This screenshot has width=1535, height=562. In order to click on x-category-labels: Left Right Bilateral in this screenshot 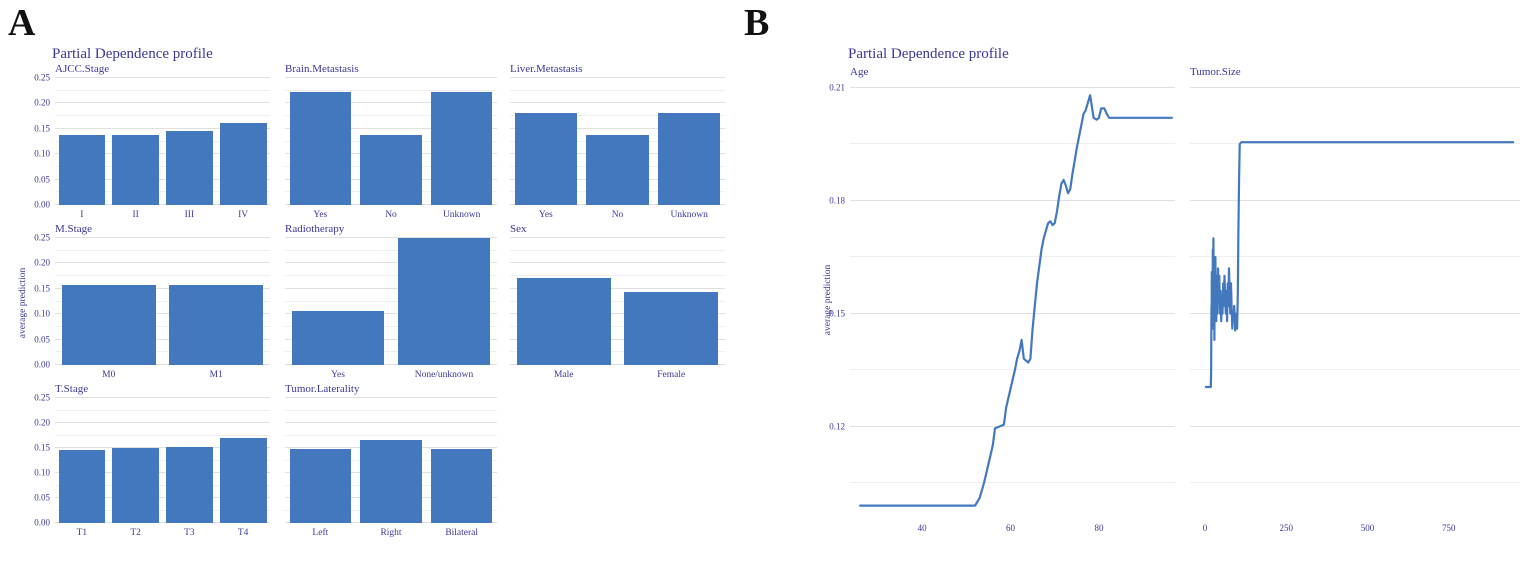, I will do `click(391, 533)`.